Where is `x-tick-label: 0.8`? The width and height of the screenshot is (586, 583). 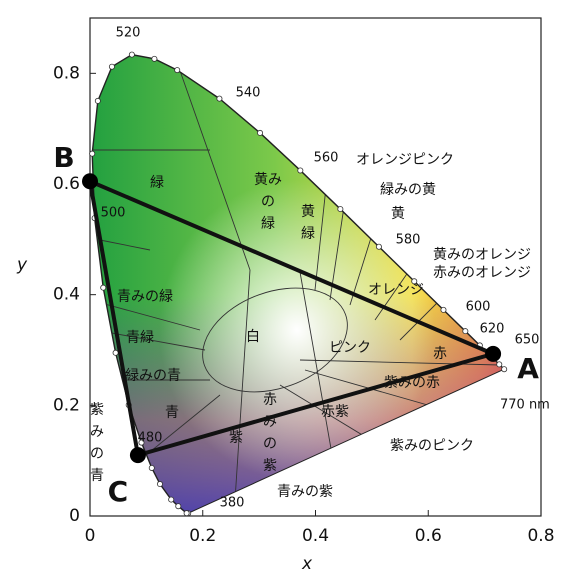 x-tick-label: 0.8 is located at coordinates (540, 536).